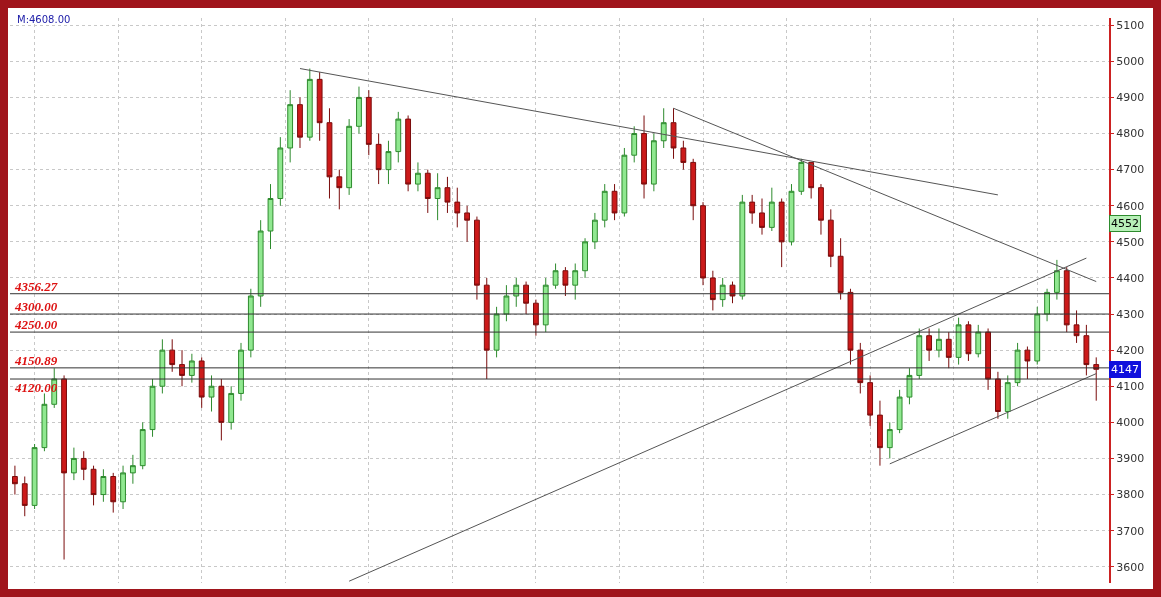  I want to click on y-tick-label: 4500, so click(1130, 242).